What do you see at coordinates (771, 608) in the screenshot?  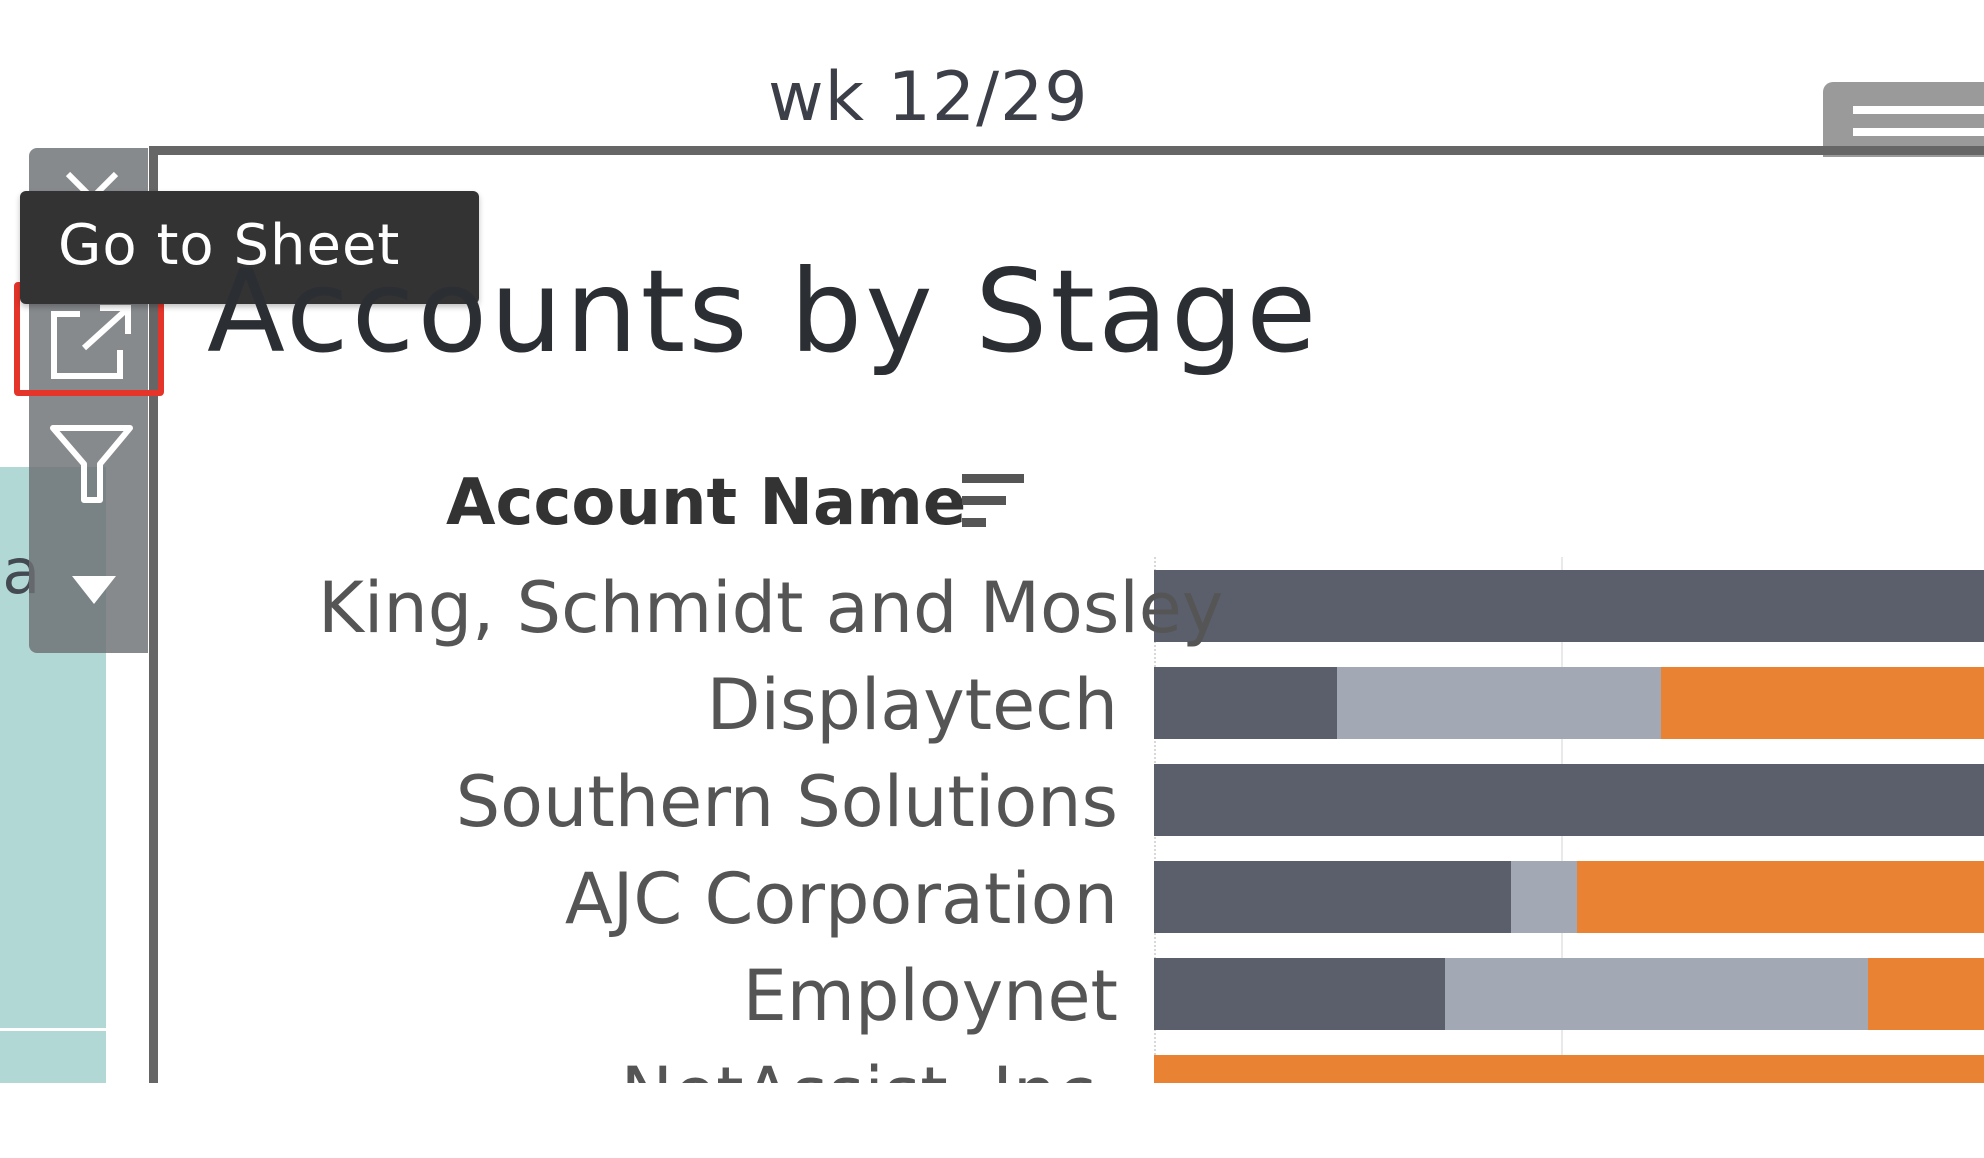 I see `row-label: King, Schmidt and Mosley` at bounding box center [771, 608].